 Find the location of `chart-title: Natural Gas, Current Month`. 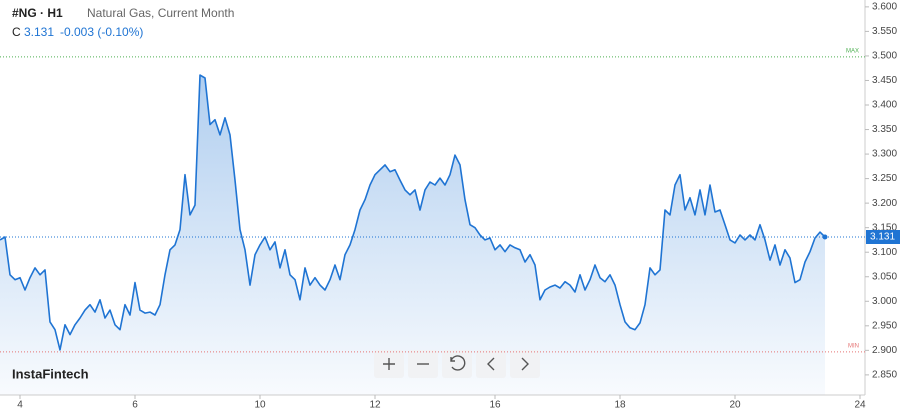

chart-title: Natural Gas, Current Month is located at coordinates (160, 13).